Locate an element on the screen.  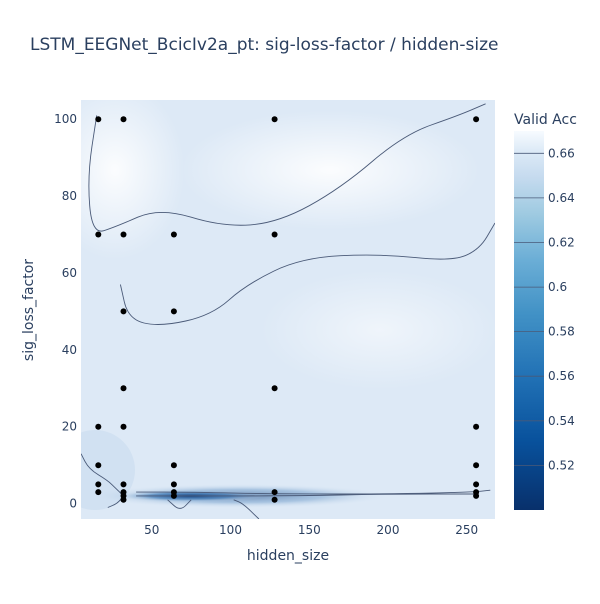
y-axis-label: sig_loss_factor is located at coordinates (29, 310).